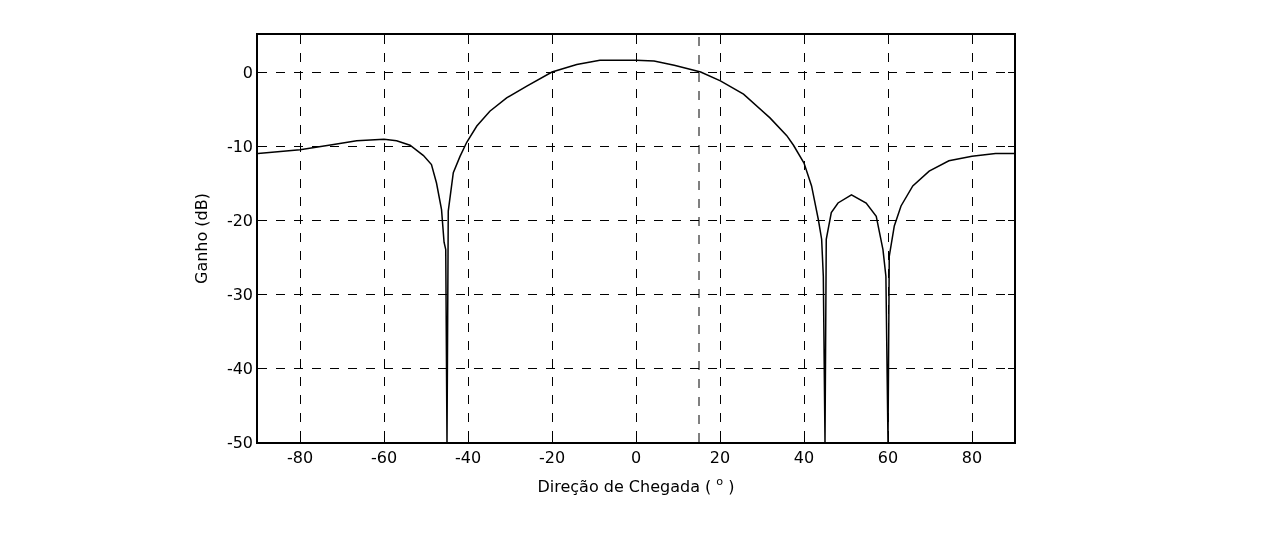  What do you see at coordinates (240, 220) in the screenshot?
I see `y-tick-label: -20` at bounding box center [240, 220].